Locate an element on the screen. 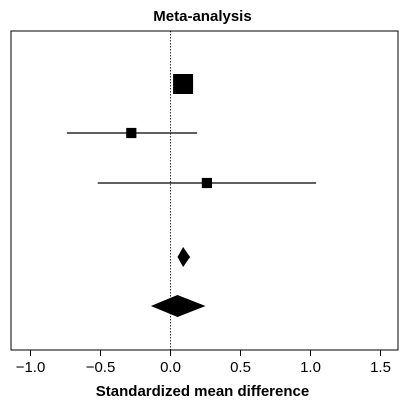  chart-title: Meta-analysis is located at coordinates (202, 16).